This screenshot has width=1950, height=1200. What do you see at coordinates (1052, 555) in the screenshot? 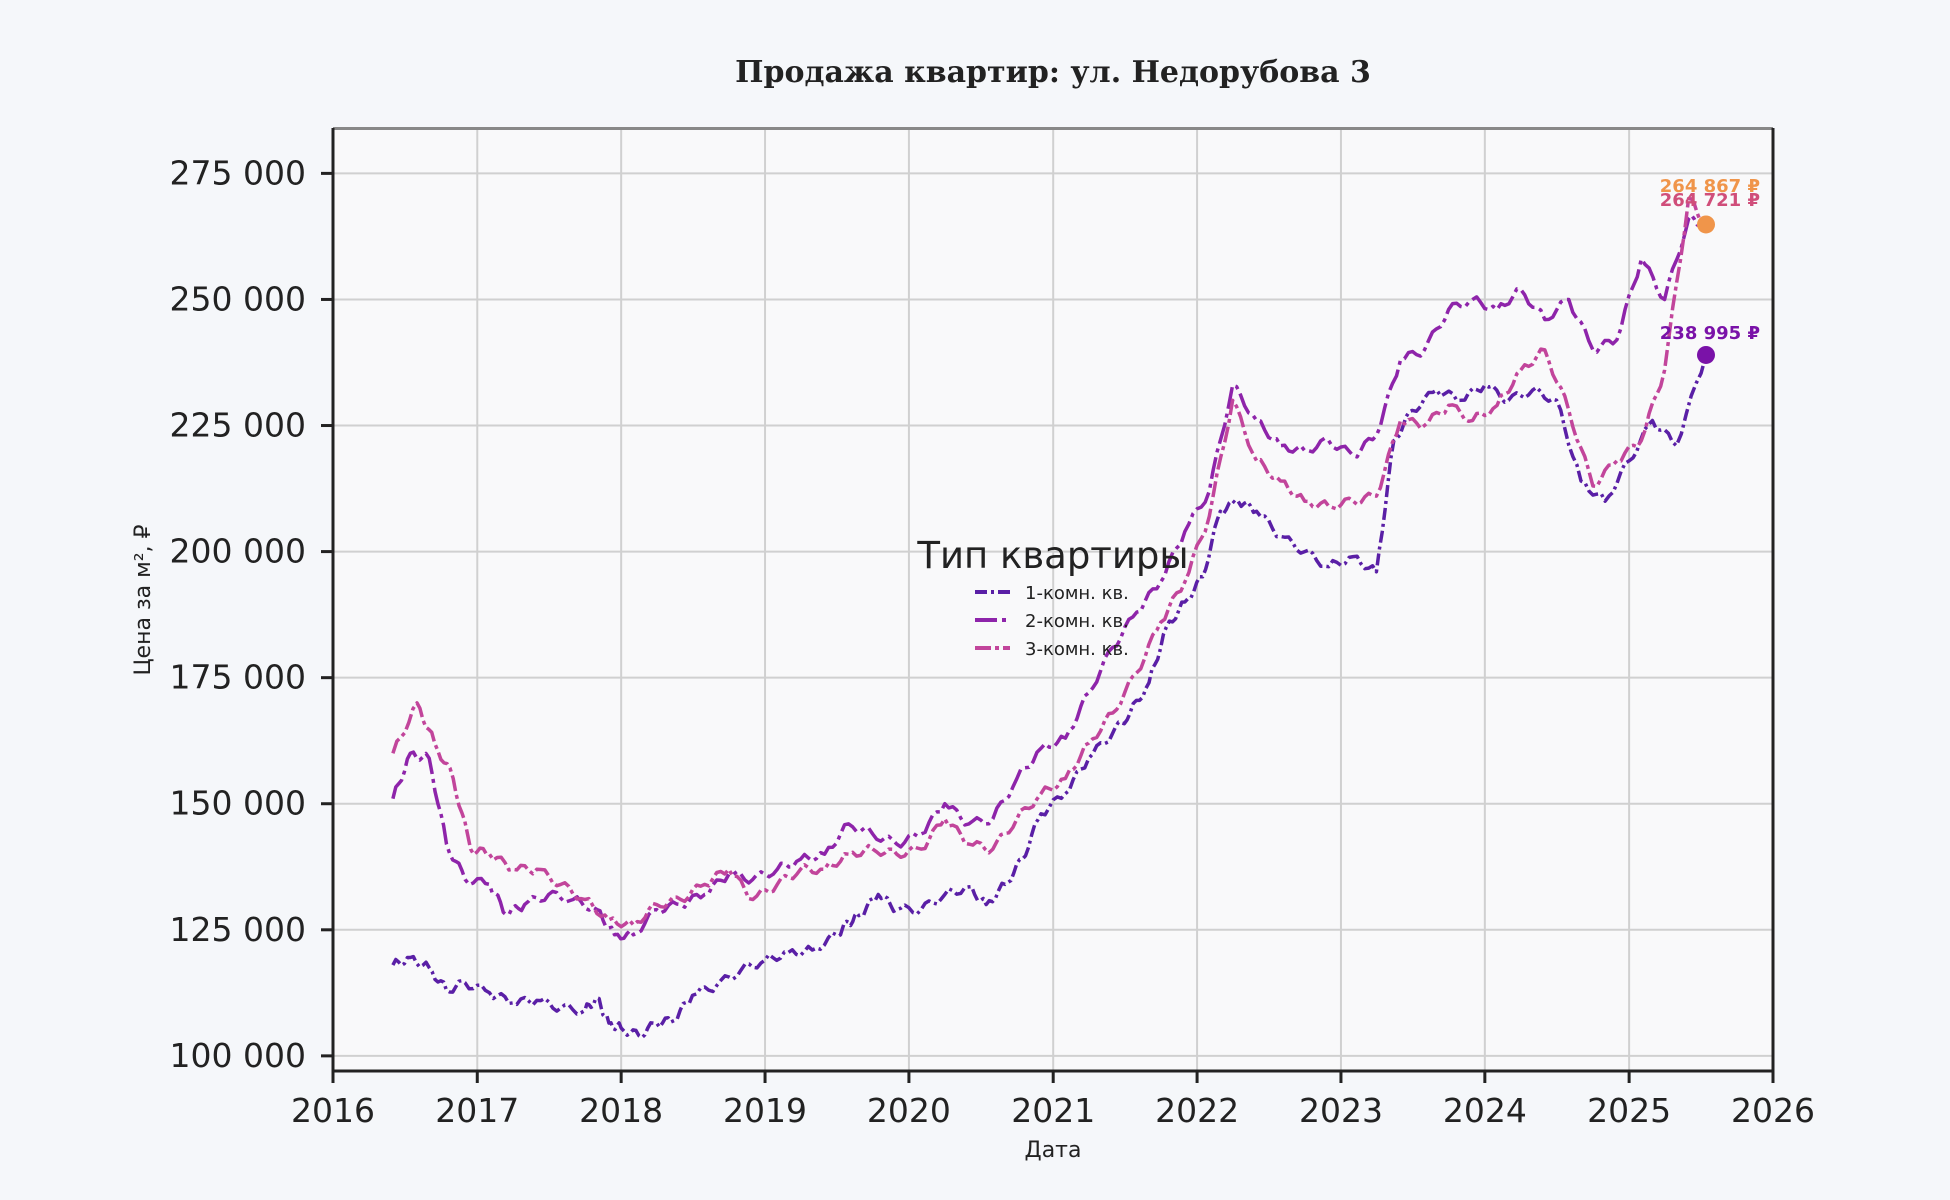
I see `legend-title: Тип квартиры` at bounding box center [1052, 555].